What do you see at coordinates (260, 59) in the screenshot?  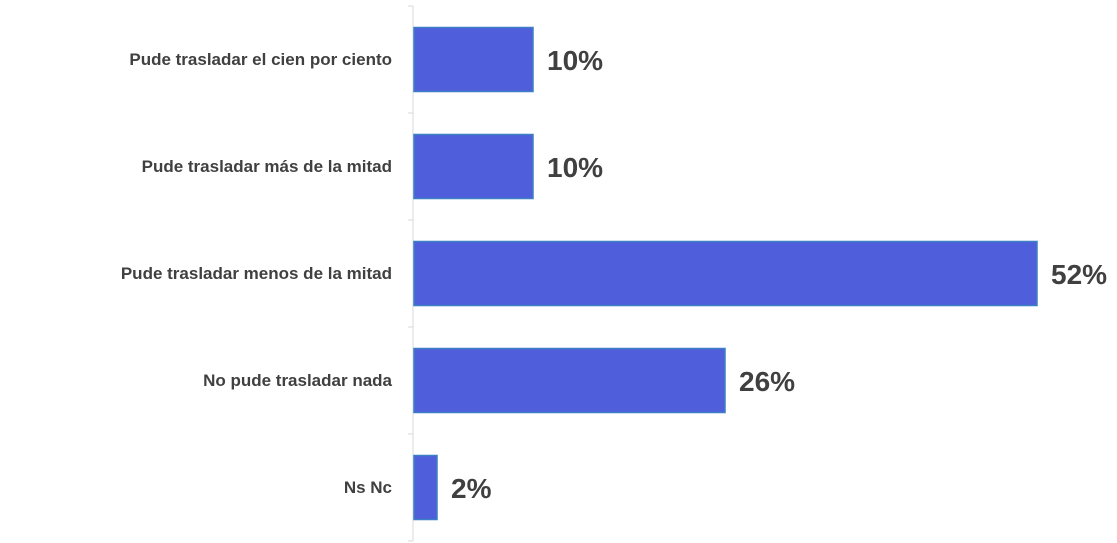 I see `category-label: Pude trasladar el cien por ciento` at bounding box center [260, 59].